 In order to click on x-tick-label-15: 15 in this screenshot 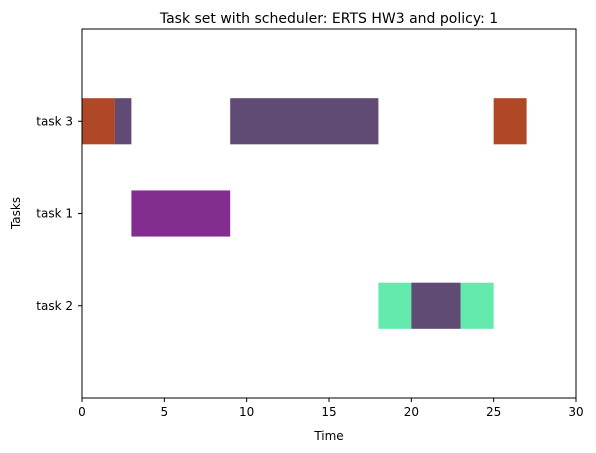, I will do `click(328, 412)`.